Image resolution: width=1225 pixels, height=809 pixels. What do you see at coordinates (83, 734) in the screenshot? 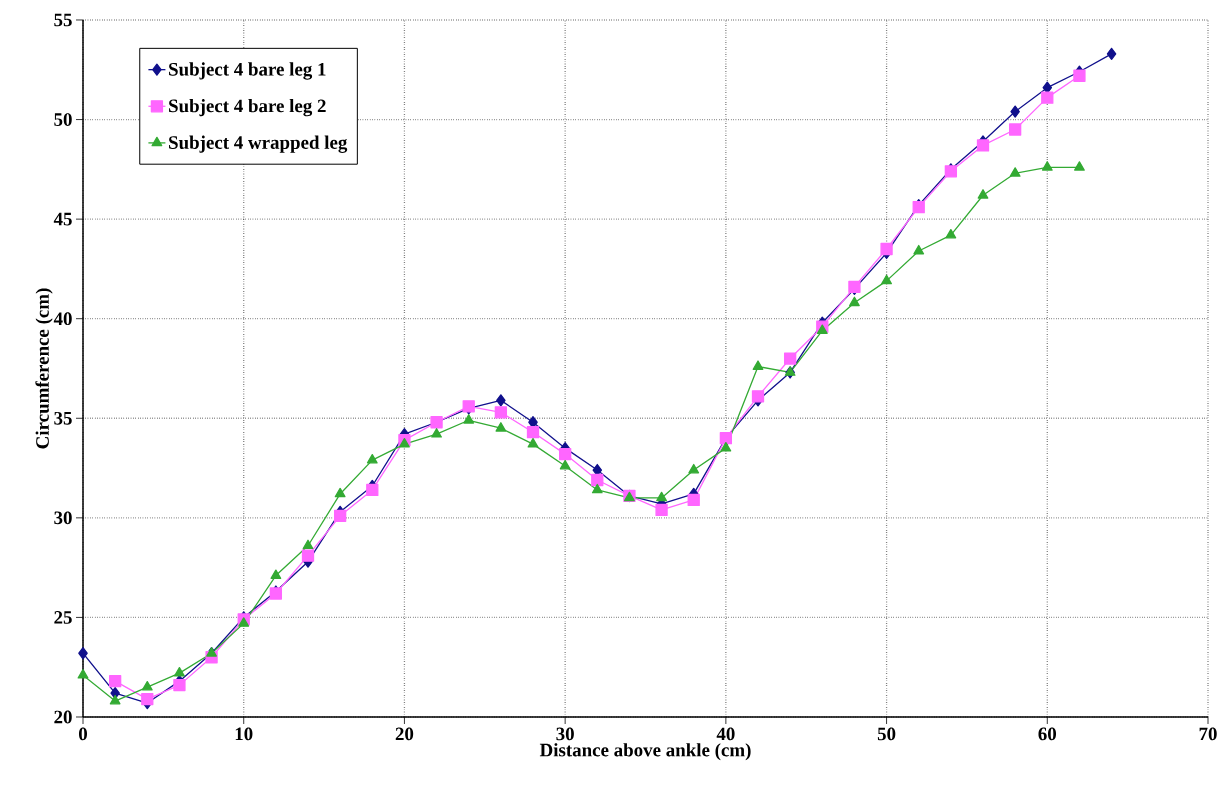
I see `x-tick-label: 0` at bounding box center [83, 734].